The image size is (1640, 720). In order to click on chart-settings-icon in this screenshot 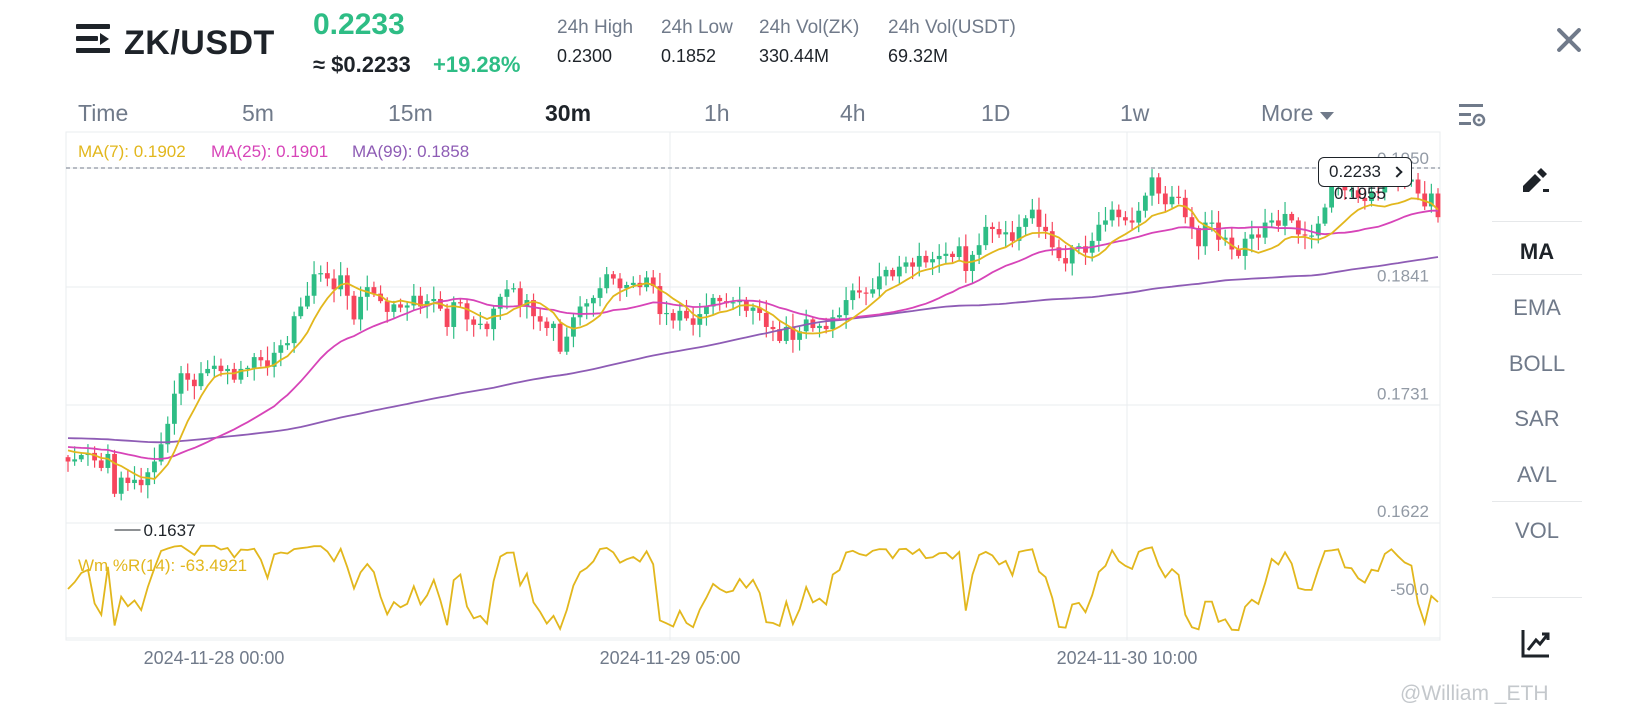, I will do `click(1472, 115)`.